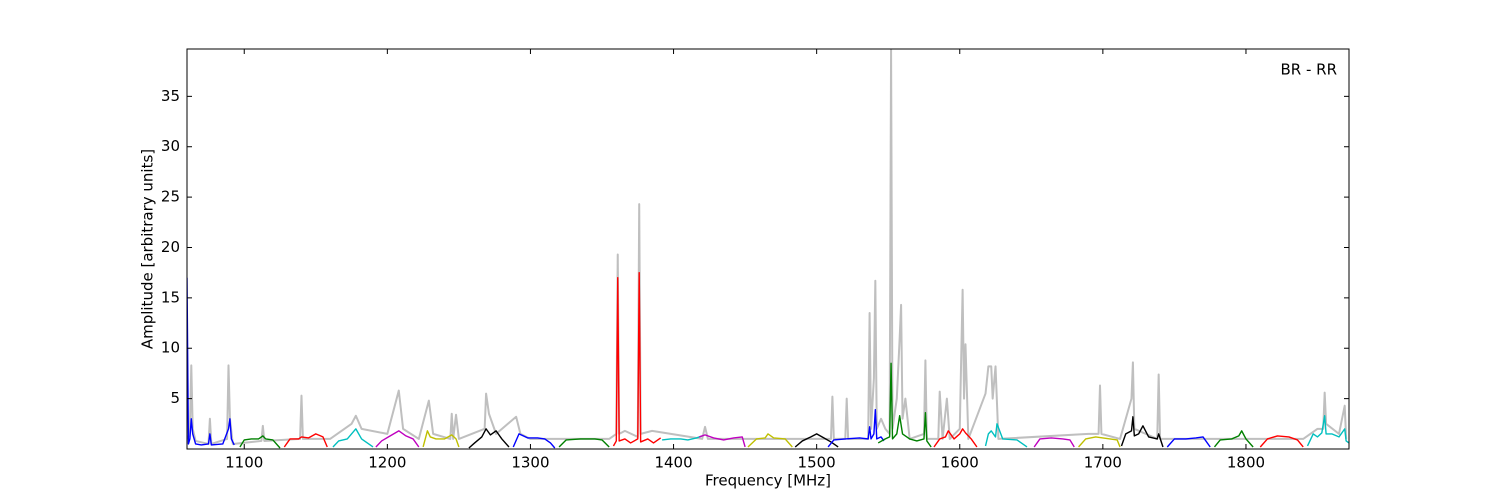  Describe the element at coordinates (1308, 70) in the screenshot. I see `annotation: BR - RR` at that location.